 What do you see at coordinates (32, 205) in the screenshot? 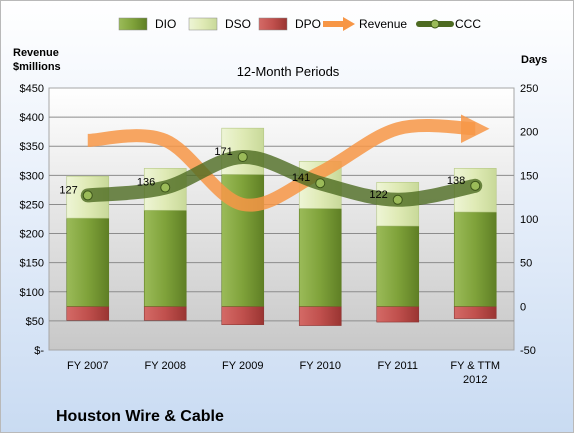
I see `left-tick-label: $250` at bounding box center [32, 205].